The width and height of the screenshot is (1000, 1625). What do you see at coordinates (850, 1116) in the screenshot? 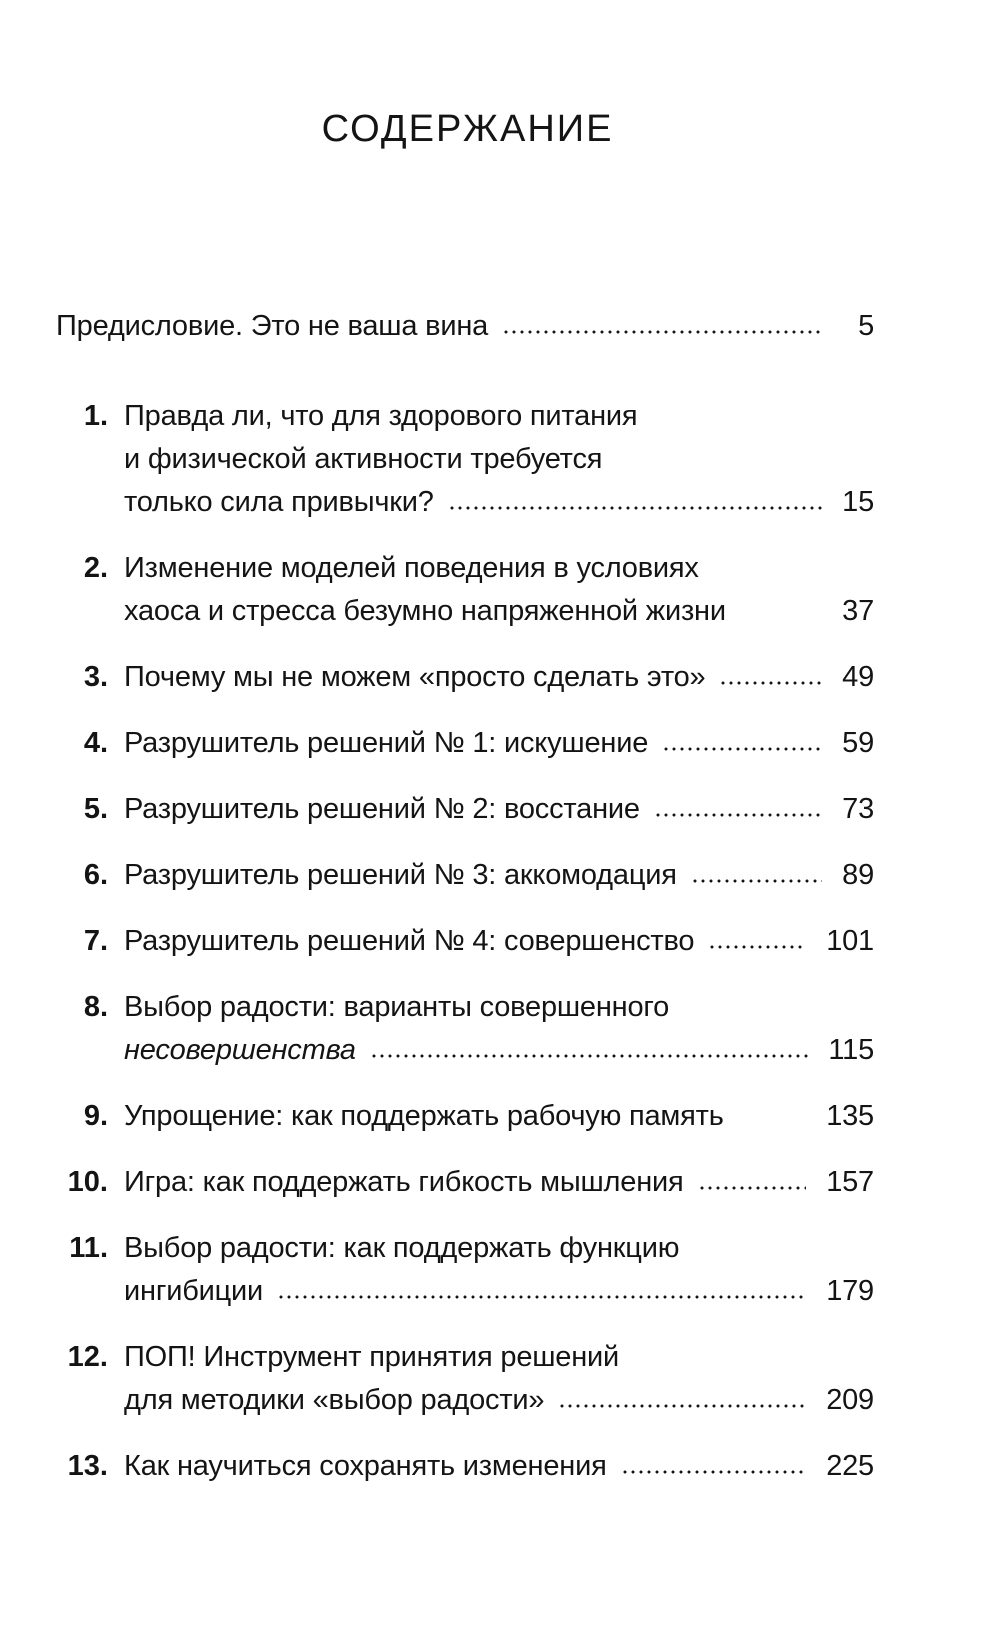
I see `page-number: 135` at bounding box center [850, 1116].